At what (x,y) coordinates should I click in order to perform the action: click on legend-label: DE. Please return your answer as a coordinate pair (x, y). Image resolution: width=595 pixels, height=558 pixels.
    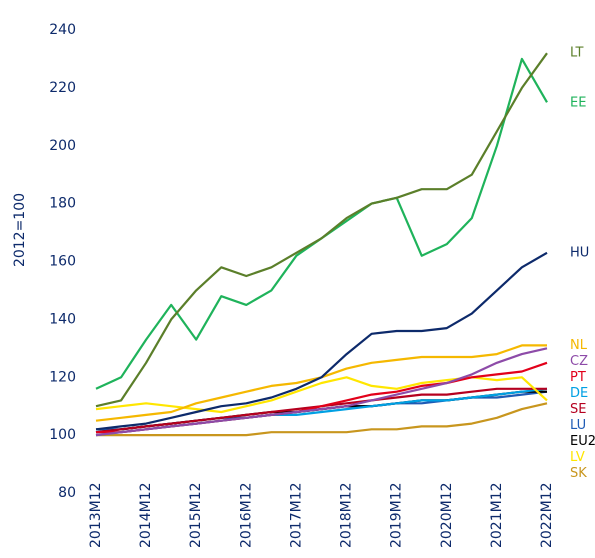
    Looking at the image, I should click on (579, 393).